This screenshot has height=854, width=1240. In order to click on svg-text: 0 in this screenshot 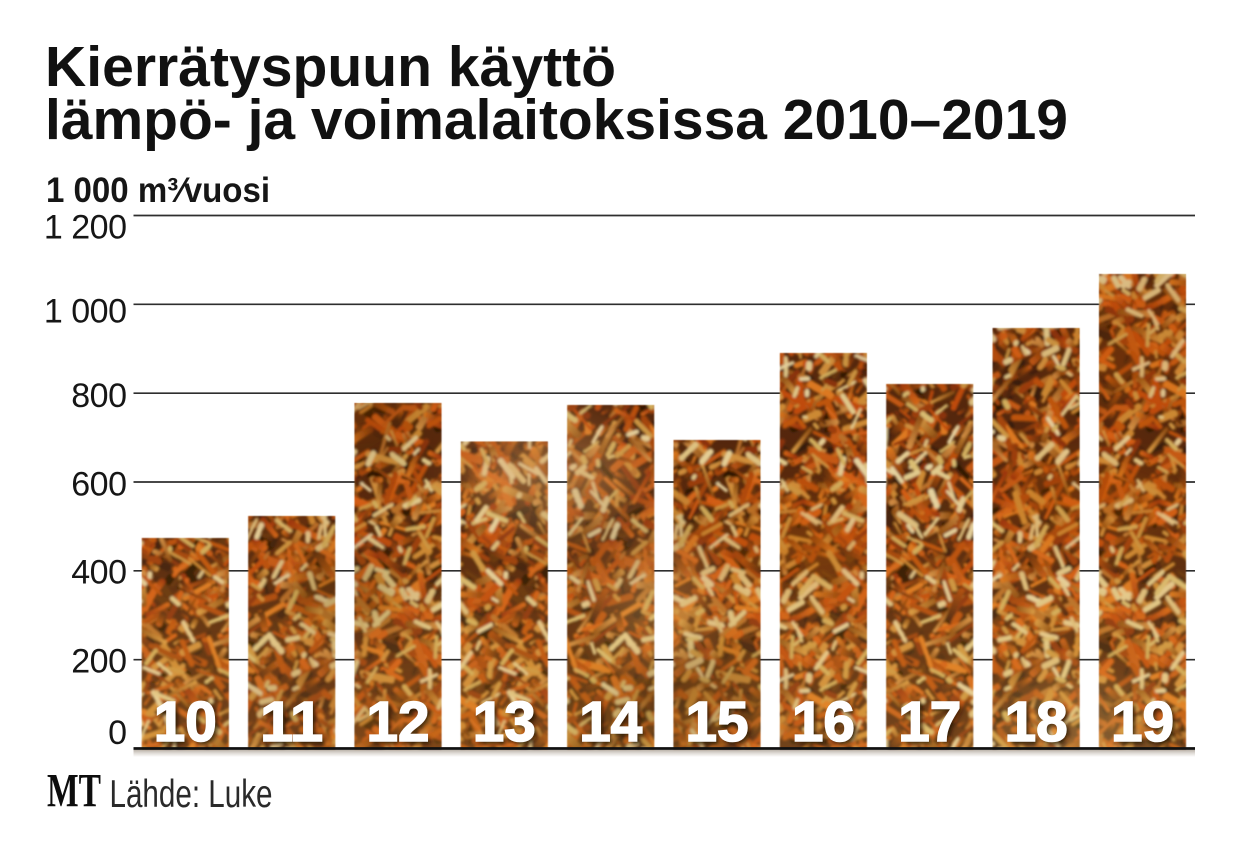, I will do `click(117, 733)`.